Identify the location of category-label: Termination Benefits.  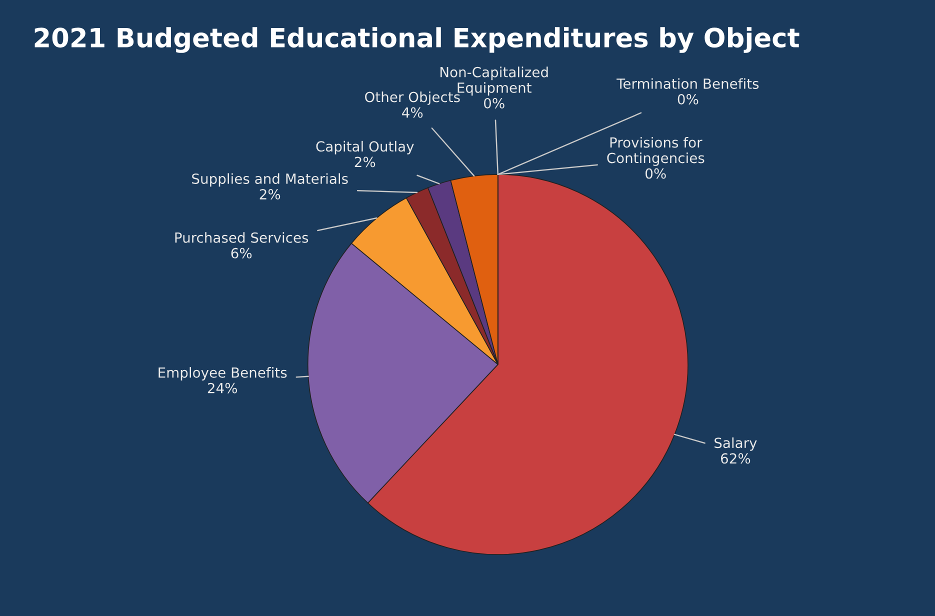
(687, 83).